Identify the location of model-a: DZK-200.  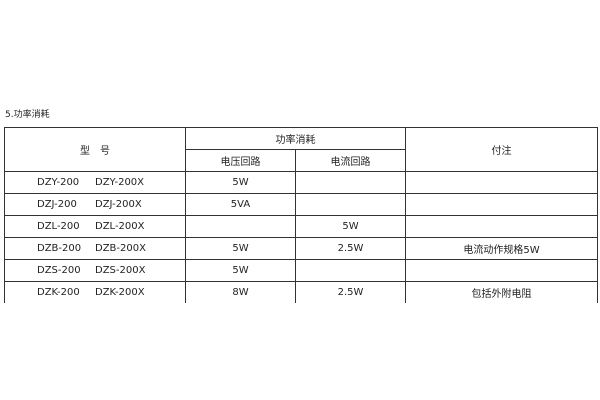
(58, 292).